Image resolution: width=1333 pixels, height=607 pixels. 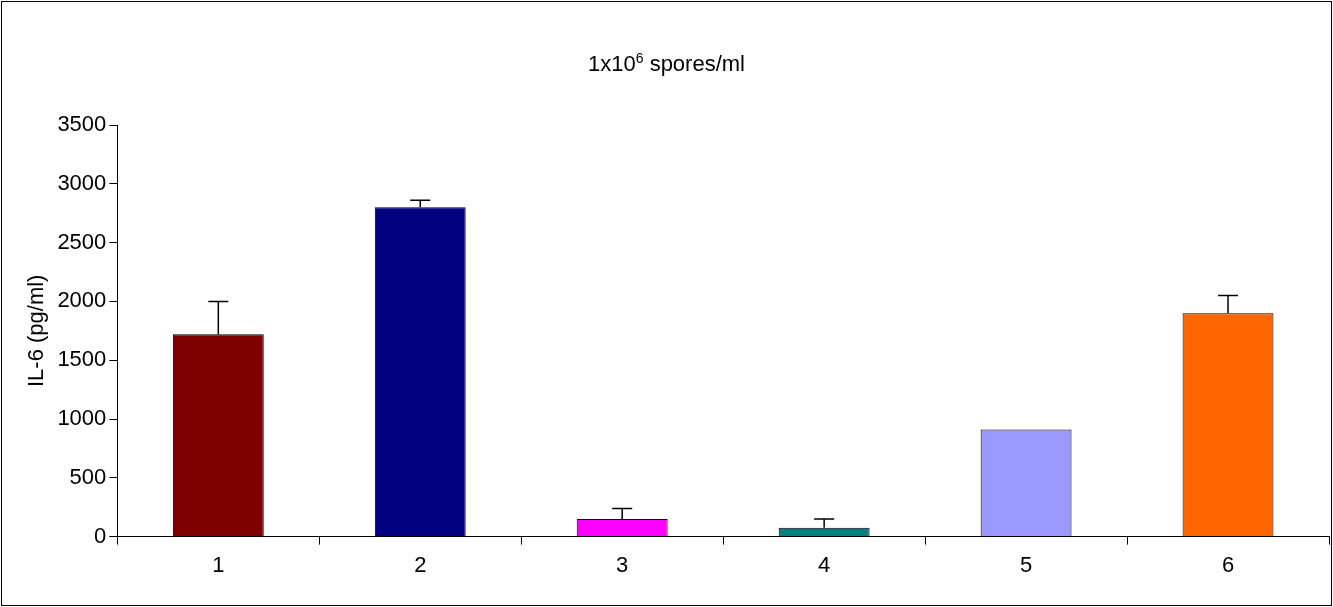 I want to click on y-tick-label: 1500, so click(x=82, y=359).